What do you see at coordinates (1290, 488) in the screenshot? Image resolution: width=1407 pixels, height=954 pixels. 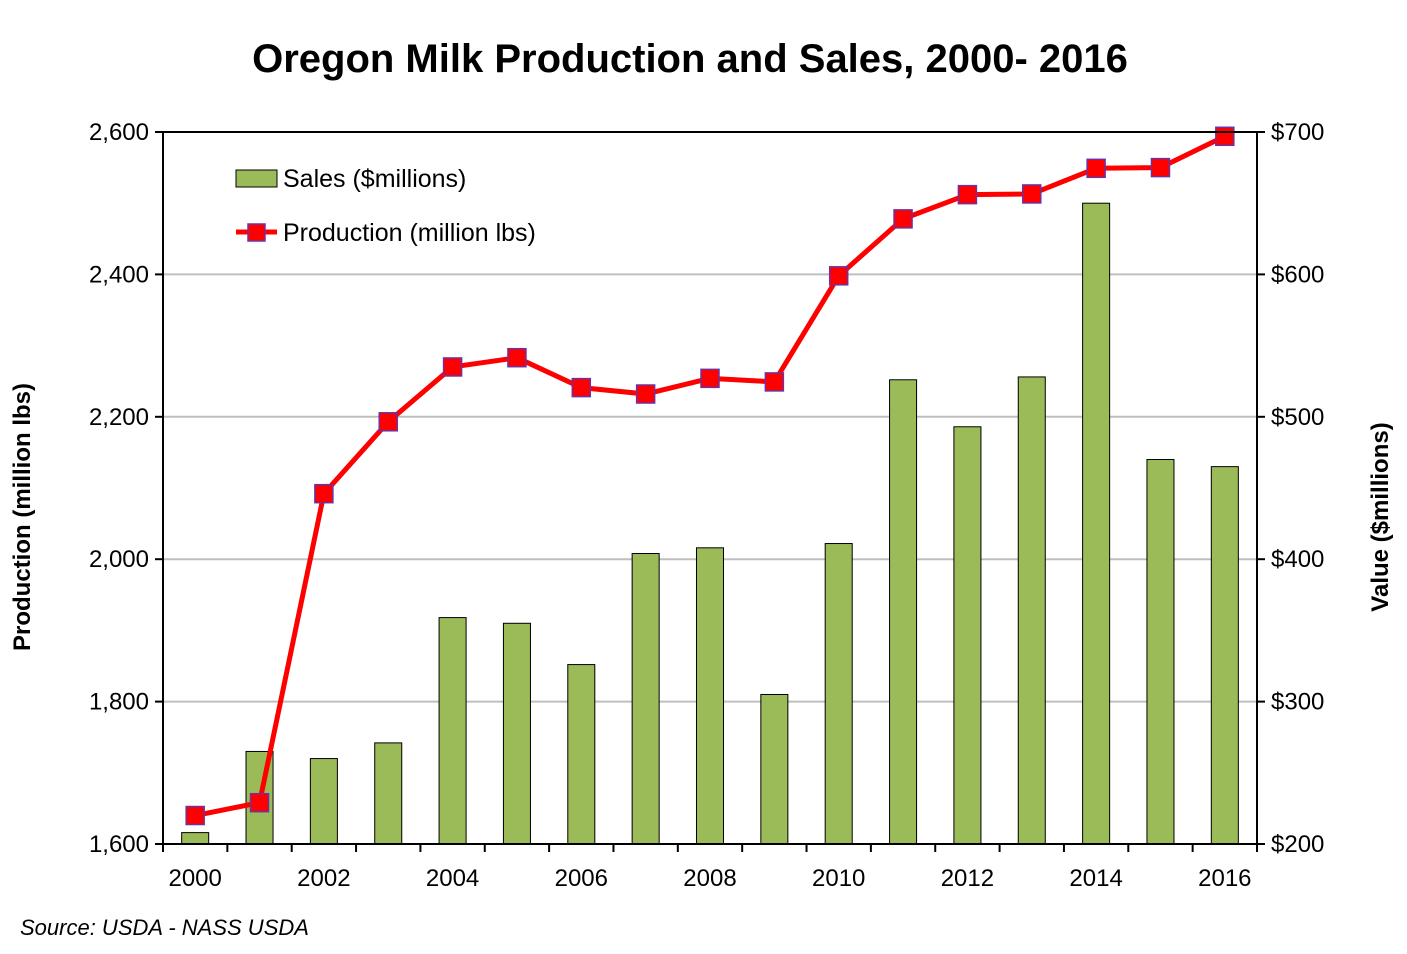 I see `right-axis: $200 $300 $400 $500 $600 $700` at bounding box center [1290, 488].